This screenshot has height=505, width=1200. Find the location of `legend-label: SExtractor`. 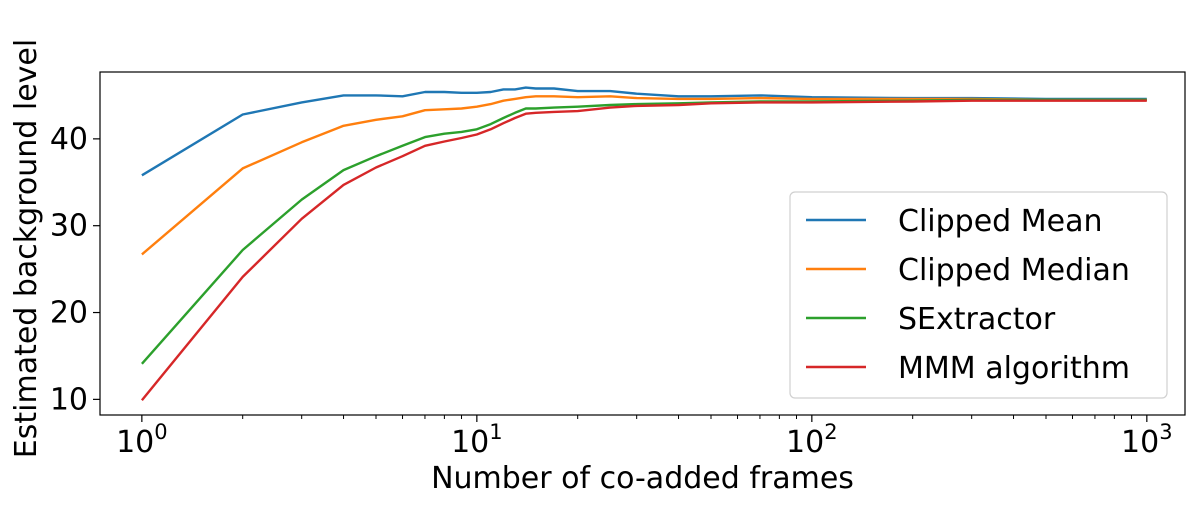

legend-label: SExtractor is located at coordinates (977, 319).